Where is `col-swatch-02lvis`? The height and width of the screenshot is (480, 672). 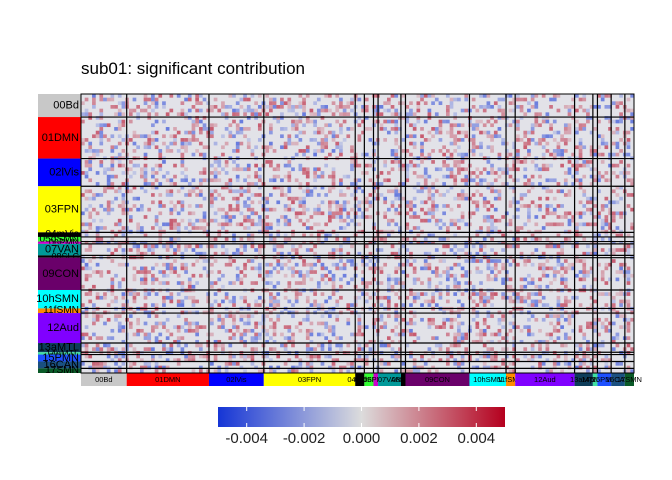 col-swatch-02lvis is located at coordinates (236, 379).